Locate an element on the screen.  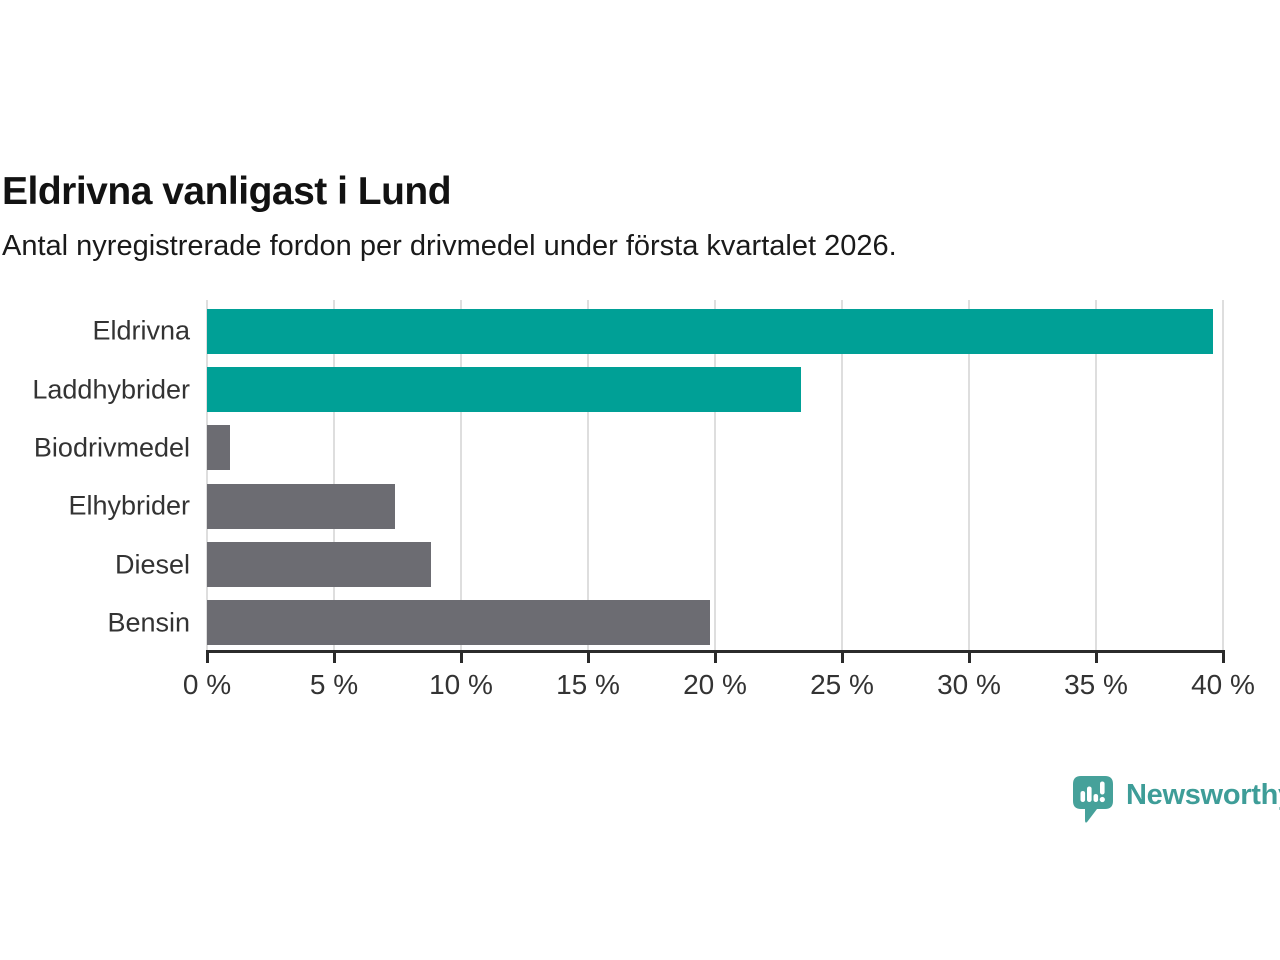
bar-chart-speech-bubble-icon is located at coordinates (1093, 799).